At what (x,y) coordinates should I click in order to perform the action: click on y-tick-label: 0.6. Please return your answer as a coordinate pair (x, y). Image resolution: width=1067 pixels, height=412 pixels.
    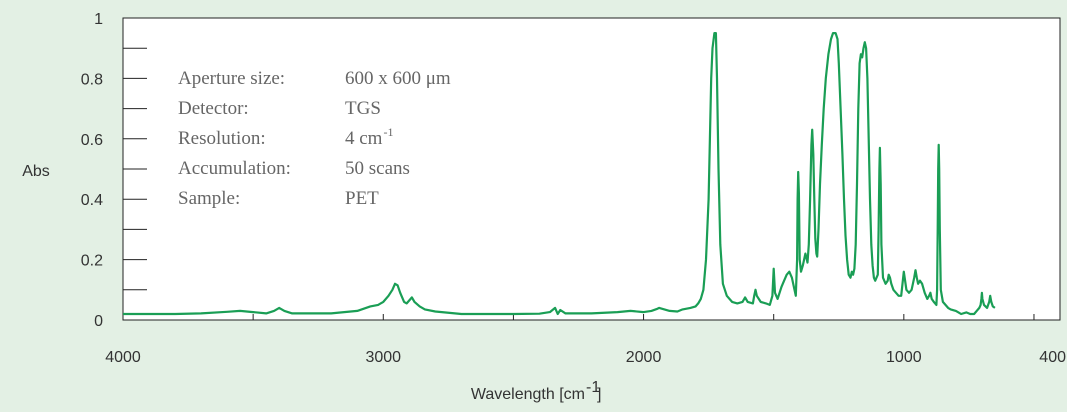
    Looking at the image, I should click on (92, 140).